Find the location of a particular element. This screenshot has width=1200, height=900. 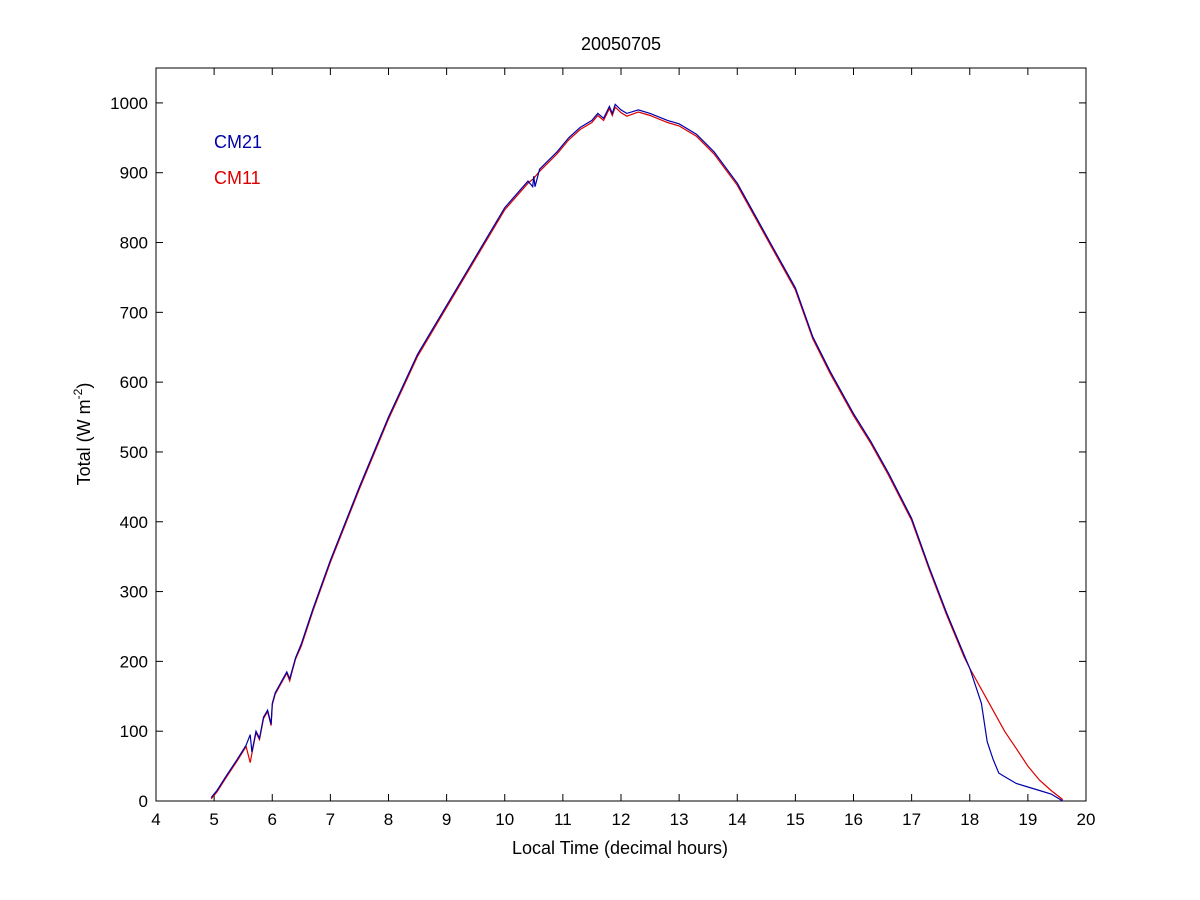

y-tick-label: 500 is located at coordinates (134, 452).